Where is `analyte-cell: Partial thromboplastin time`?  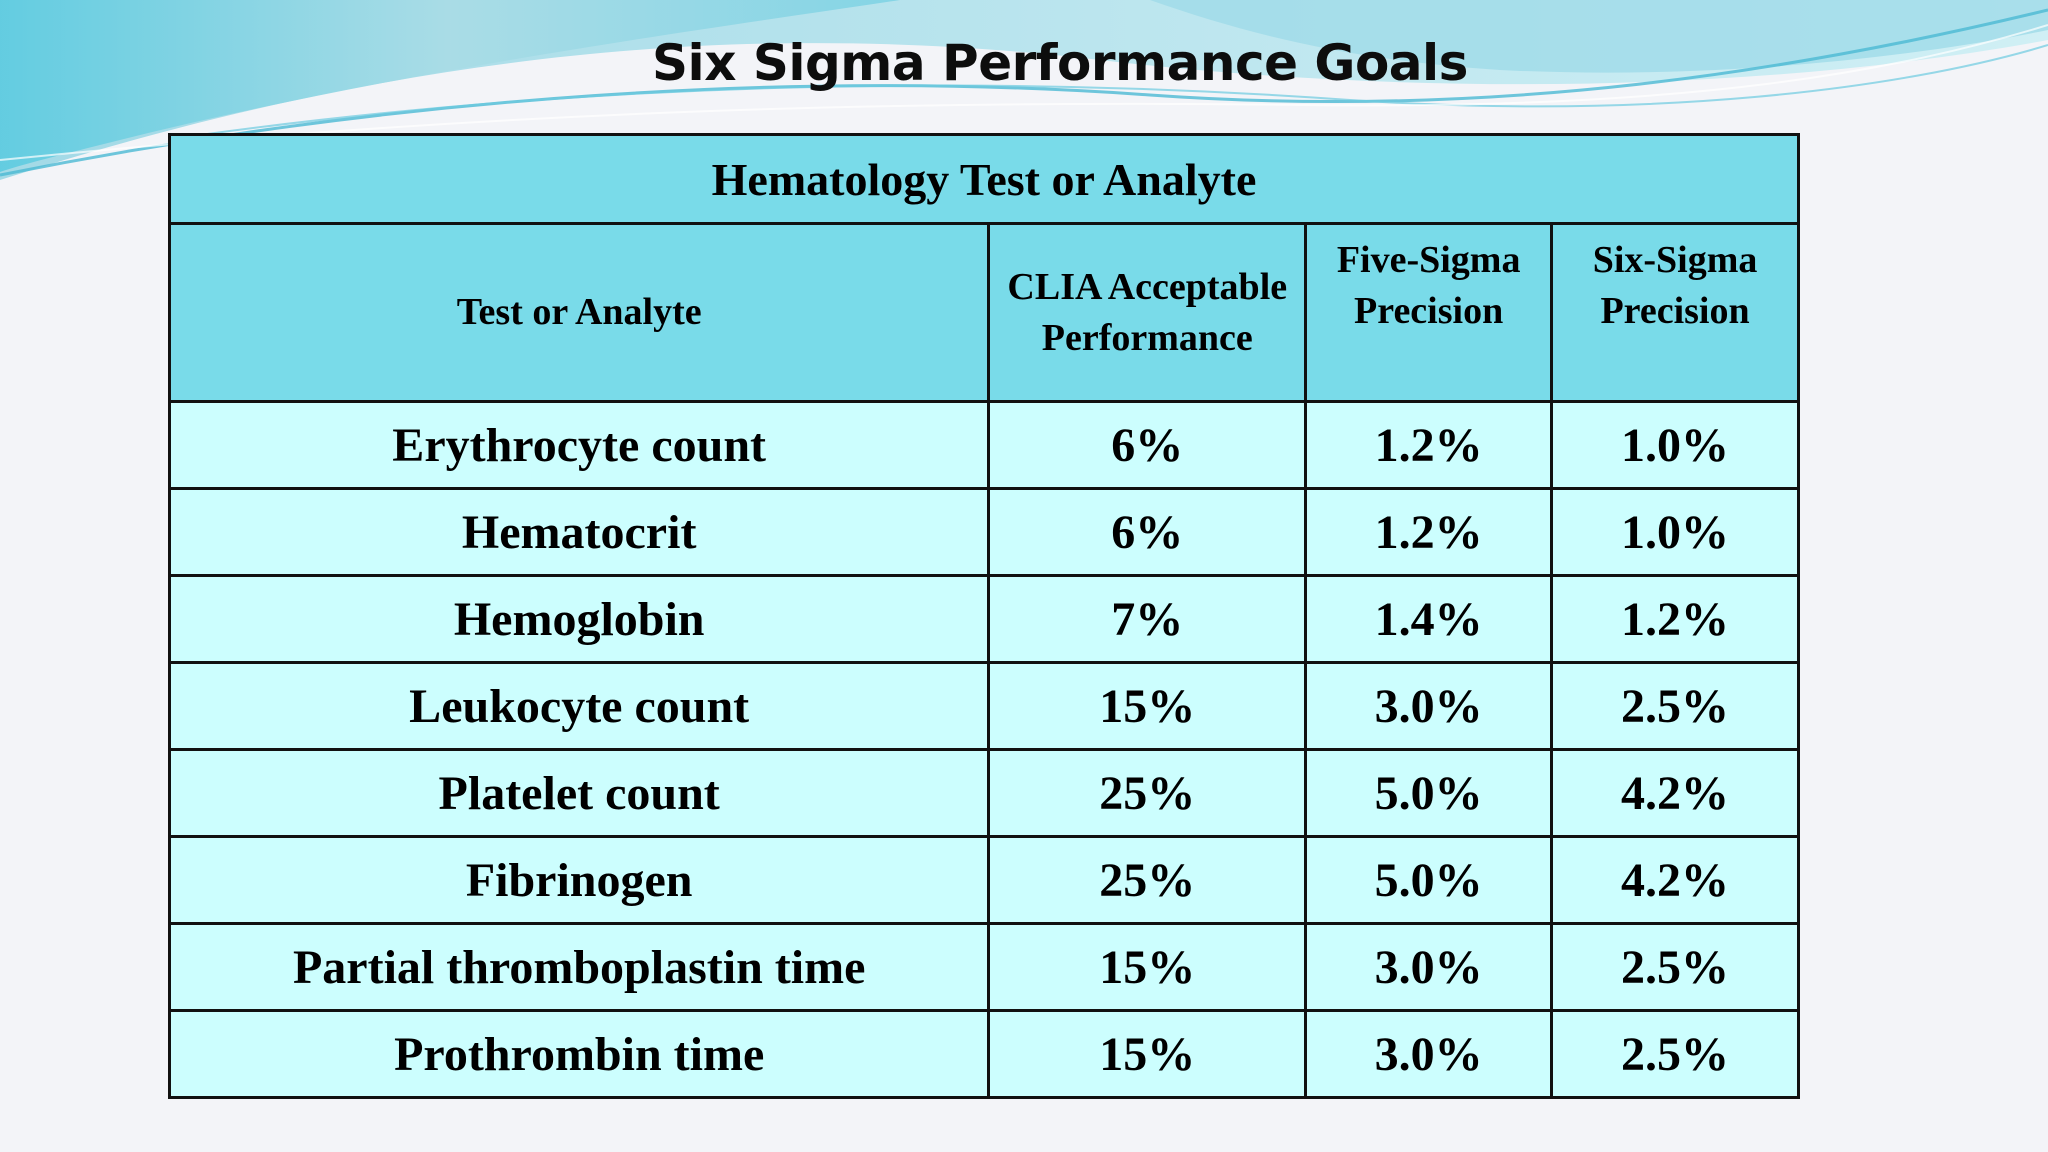 analyte-cell: Partial thromboplastin time is located at coordinates (579, 967).